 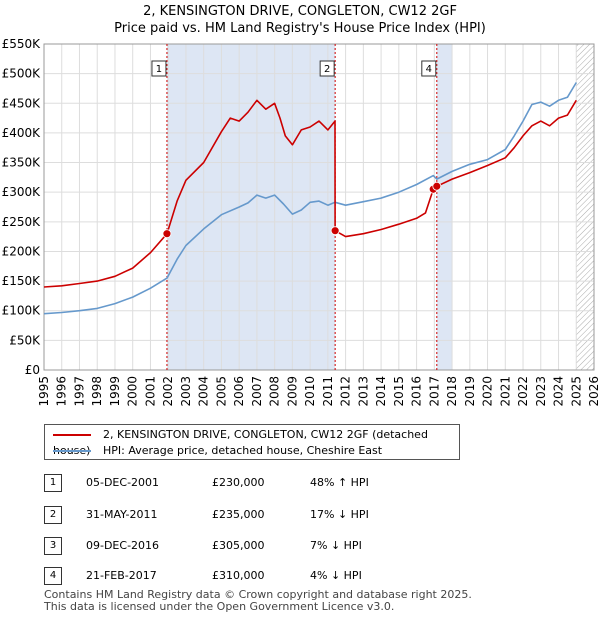 I want to click on y-tick-label: £0, so click(x=32, y=370).